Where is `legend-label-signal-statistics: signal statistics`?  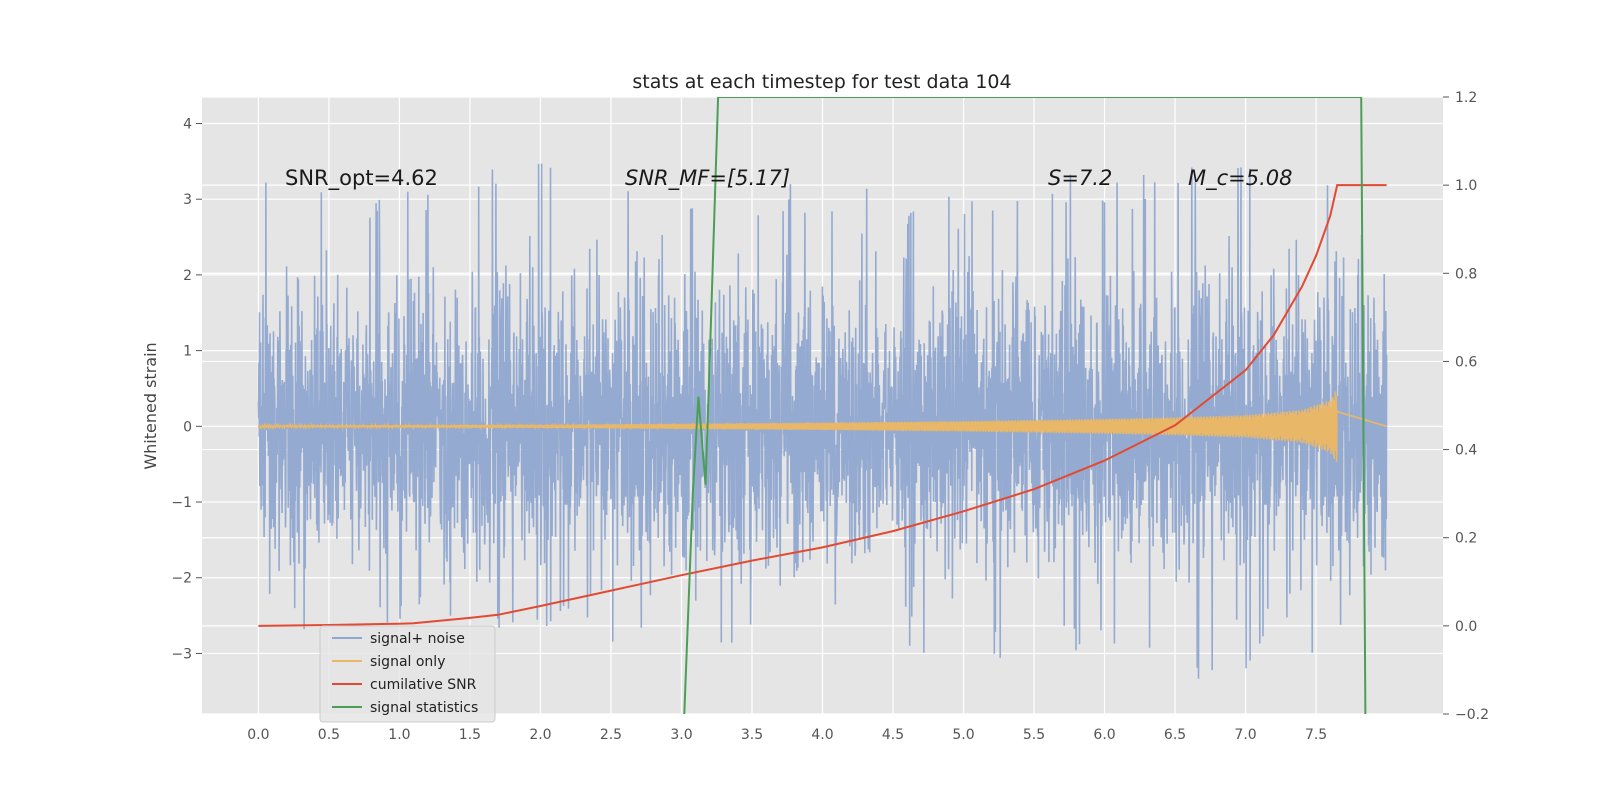 legend-label-signal-statistics: signal statistics is located at coordinates (424, 708).